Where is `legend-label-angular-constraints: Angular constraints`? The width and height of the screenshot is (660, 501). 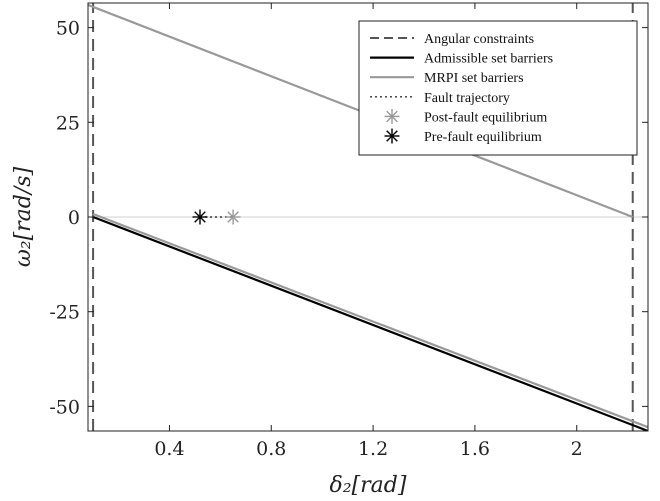
legend-label-angular-constraints: Angular constraints is located at coordinates (479, 39).